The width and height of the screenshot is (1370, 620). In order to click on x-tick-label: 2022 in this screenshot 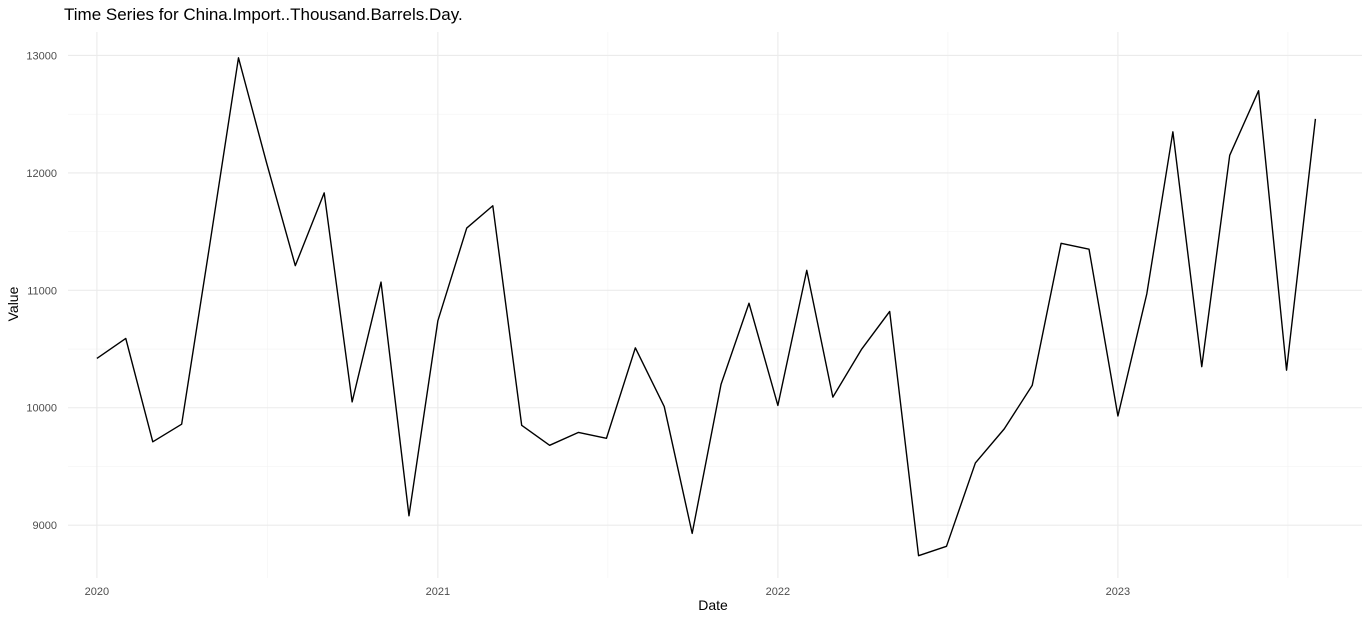, I will do `click(778, 592)`.